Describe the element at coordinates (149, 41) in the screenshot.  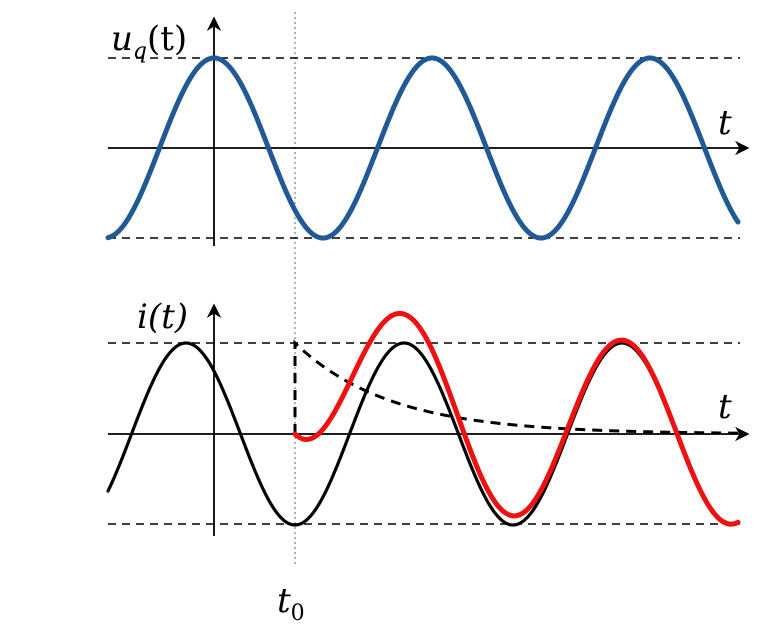
I see `top-y-label: uq(t)` at that location.